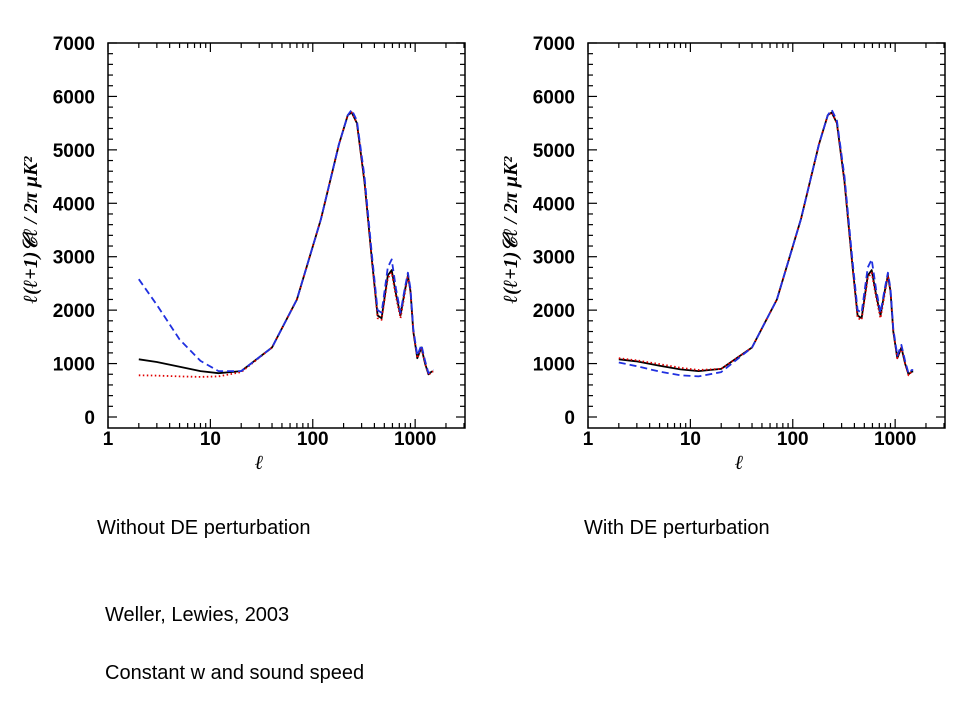 The width and height of the screenshot is (960, 720). Describe the element at coordinates (204, 528) in the screenshot. I see `caption-left: Without DE perturbation` at that location.